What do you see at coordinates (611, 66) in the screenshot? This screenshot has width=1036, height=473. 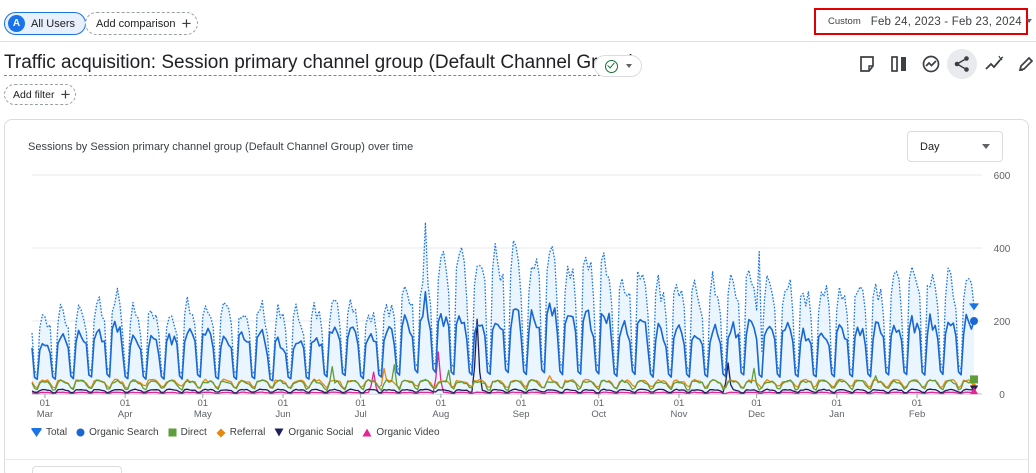 I see `check-circle-icon` at bounding box center [611, 66].